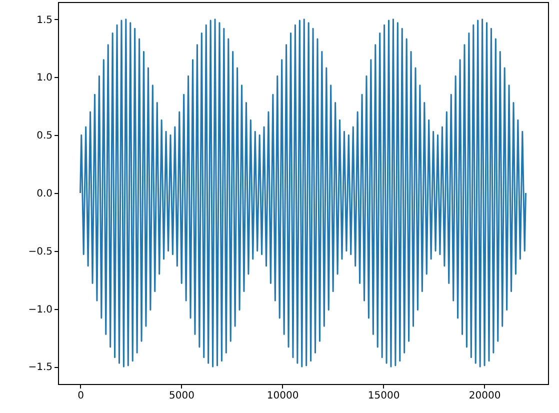  What do you see at coordinates (484, 396) in the screenshot?
I see `x-tick-label: 20000` at bounding box center [484, 396].